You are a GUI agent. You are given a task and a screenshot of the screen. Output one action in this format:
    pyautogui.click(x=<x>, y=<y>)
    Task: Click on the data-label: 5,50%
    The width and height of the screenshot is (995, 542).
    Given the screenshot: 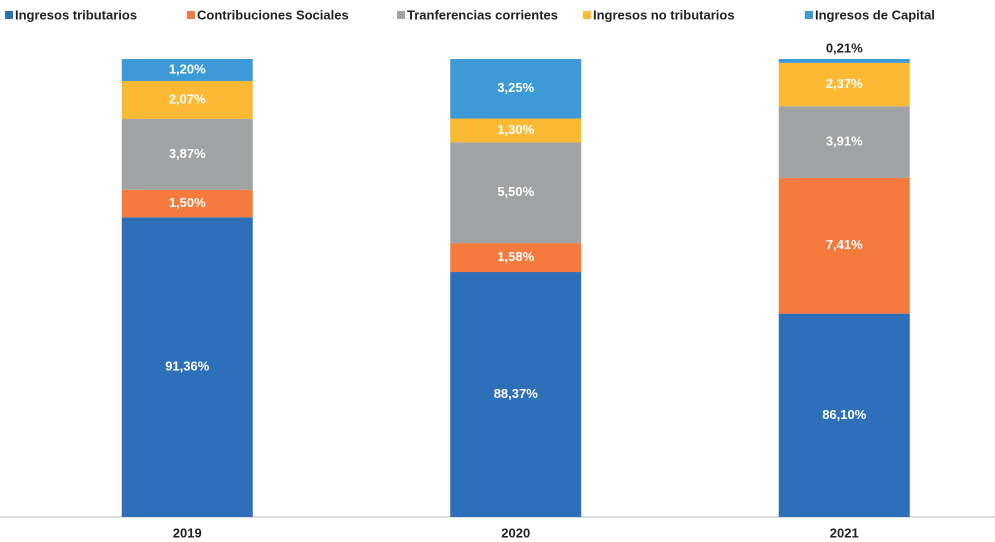 What is the action you would take?
    pyautogui.click(x=515, y=191)
    